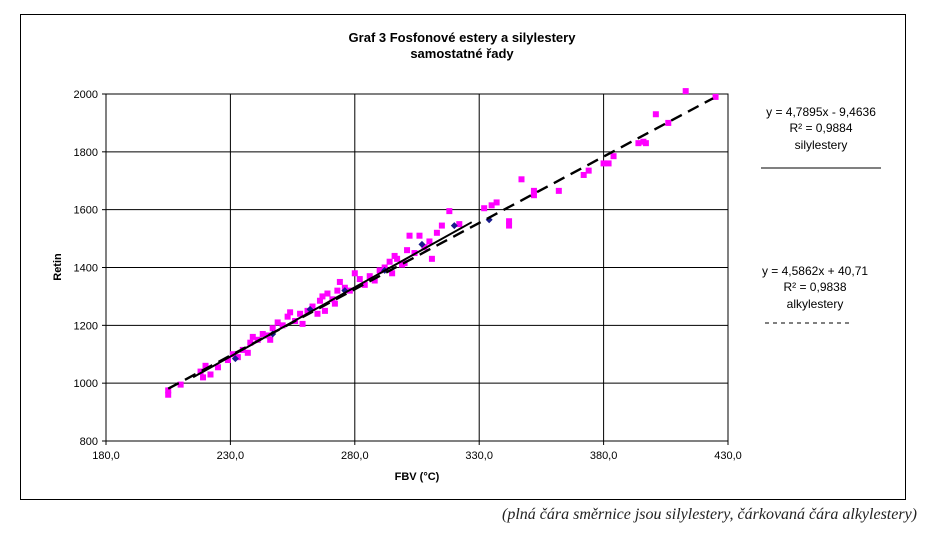 Image resolution: width=939 pixels, height=533 pixels. Describe the element at coordinates (231, 456) in the screenshot. I see `x-tick-label: 230,0` at that location.